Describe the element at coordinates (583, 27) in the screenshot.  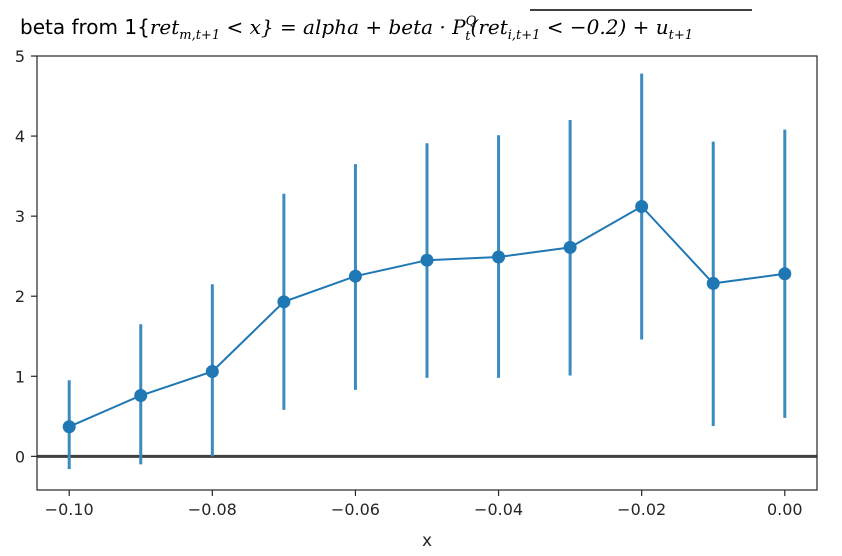
I see `title-condition-2: < −0.2)` at that location.